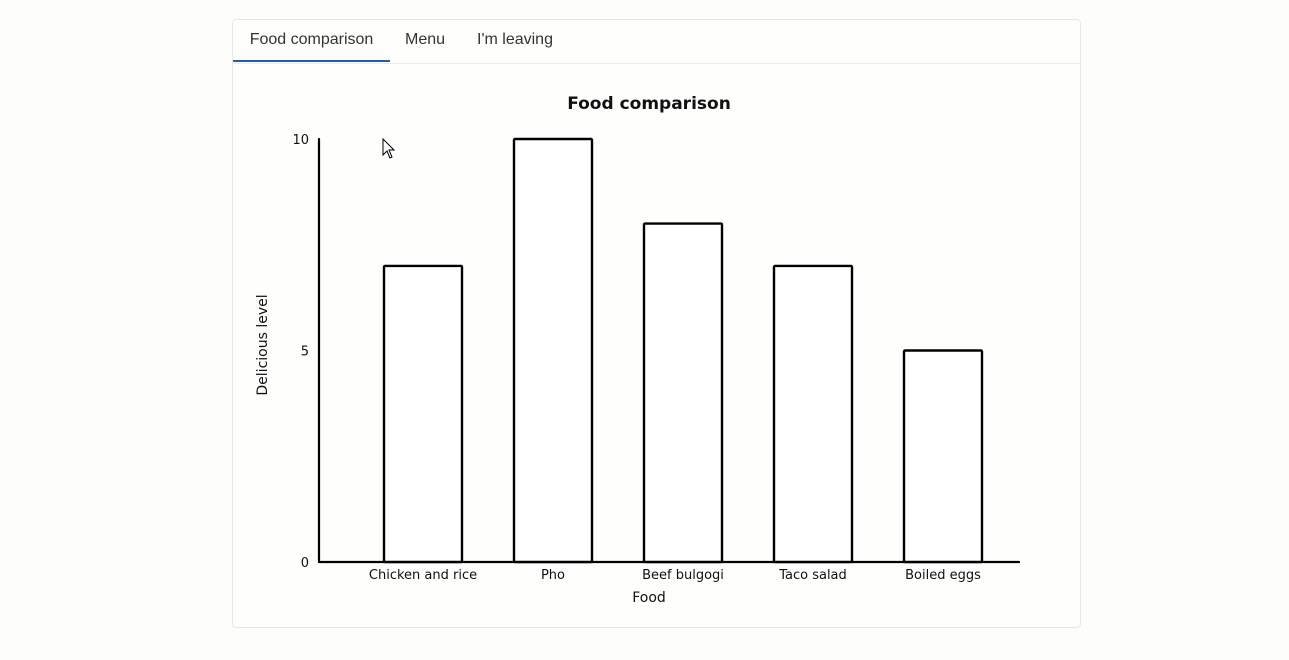  Describe the element at coordinates (515, 39) in the screenshot. I see `tab-im-leaving: I'm leaving` at that location.